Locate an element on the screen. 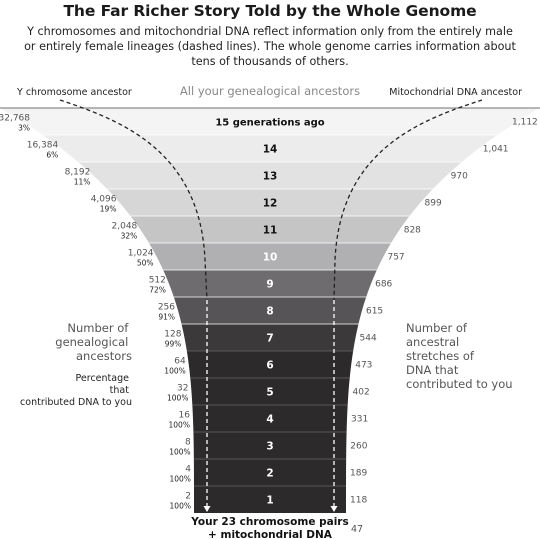 The width and height of the screenshot is (540, 539). mito-lineage-arrowhead is located at coordinates (334, 509).